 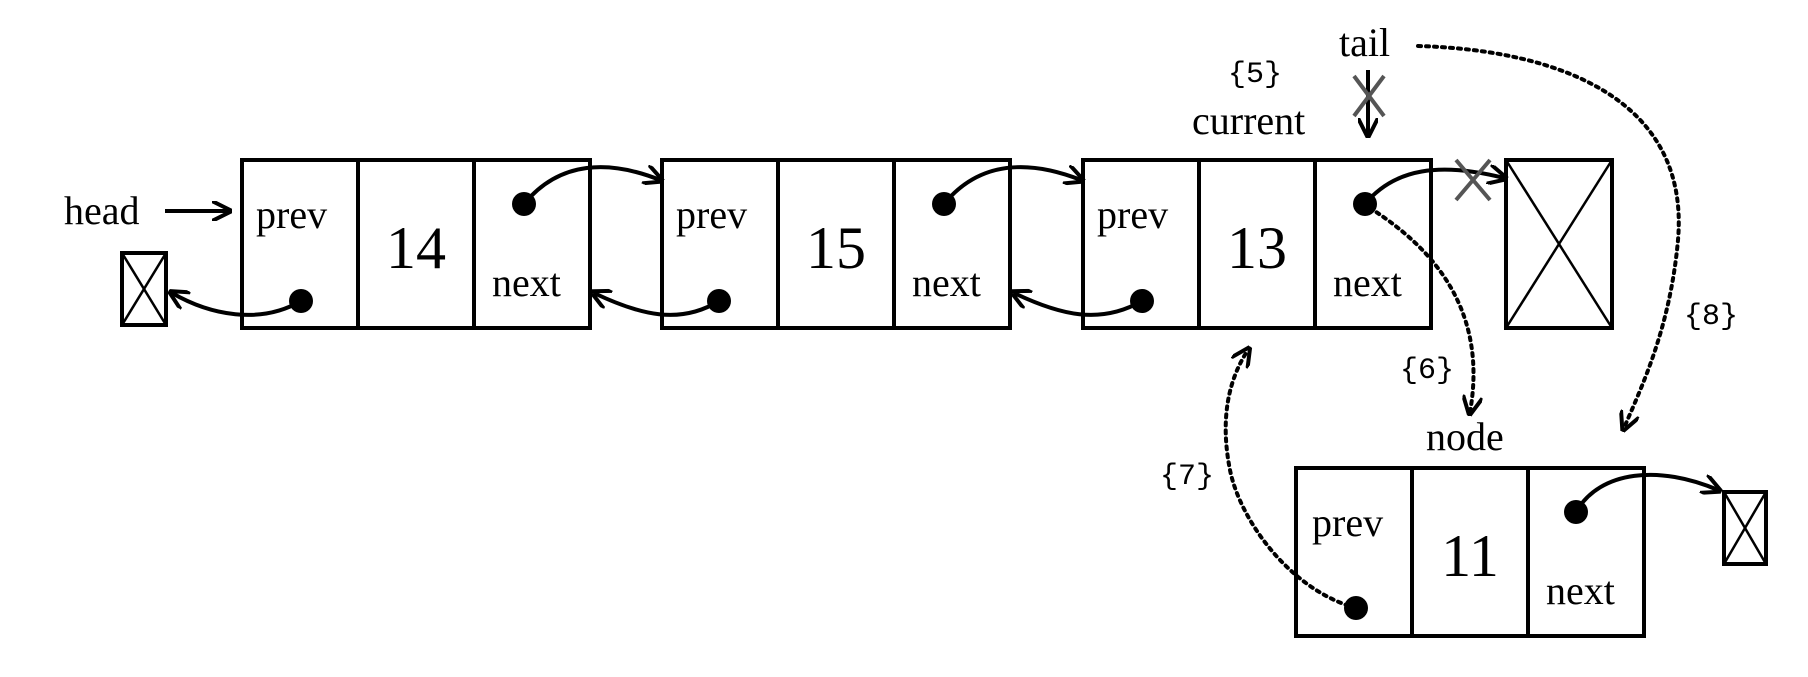 I want to click on next-pointer-dot, so click(x=1576, y=512).